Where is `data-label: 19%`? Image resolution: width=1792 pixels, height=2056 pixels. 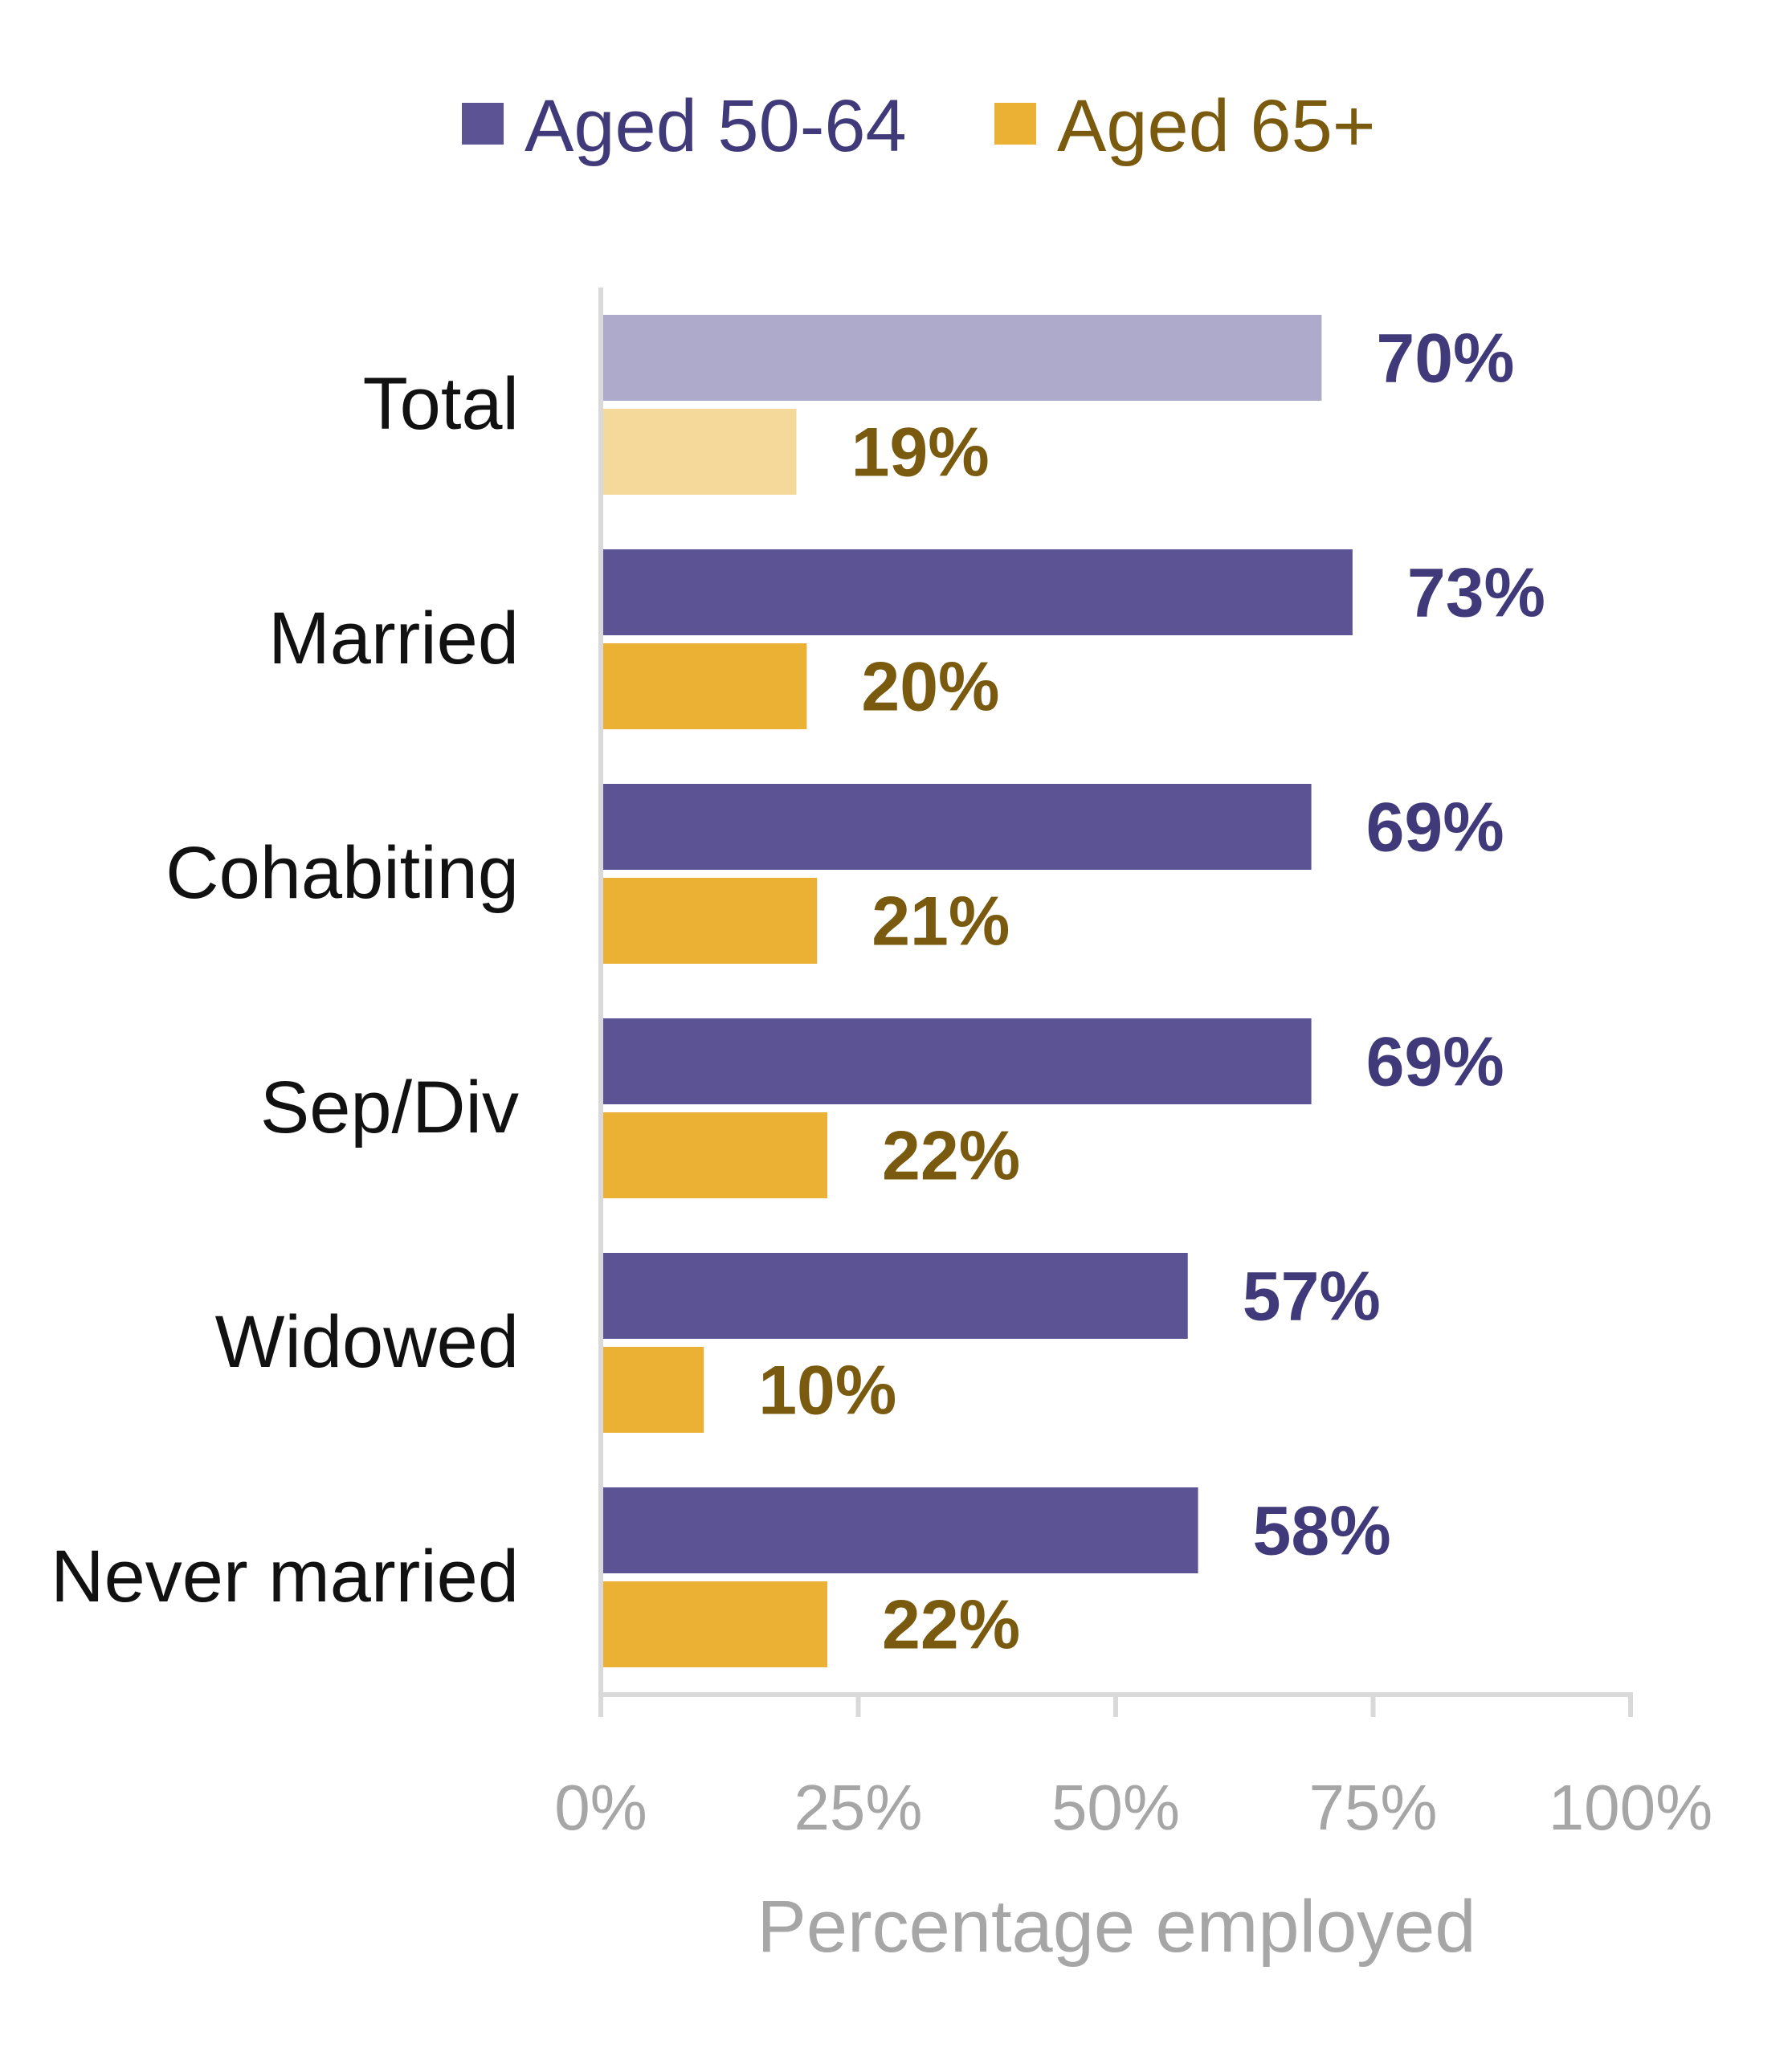 data-label: 19% is located at coordinates (920, 453).